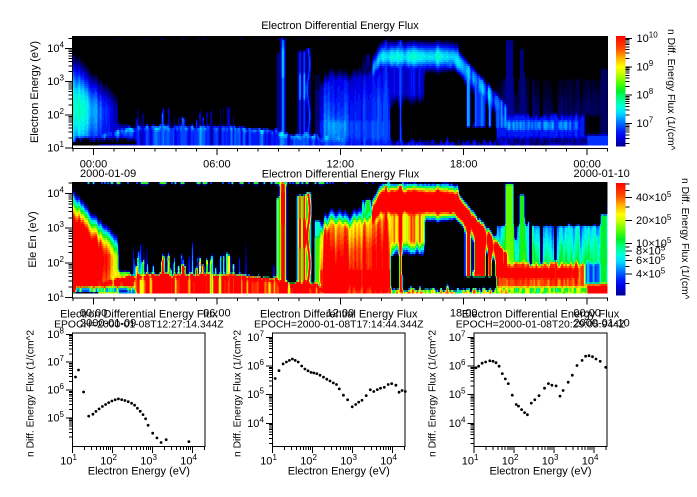 The height and width of the screenshot is (497, 697). I want to click on svg-text: 40×105, so click(654, 197).